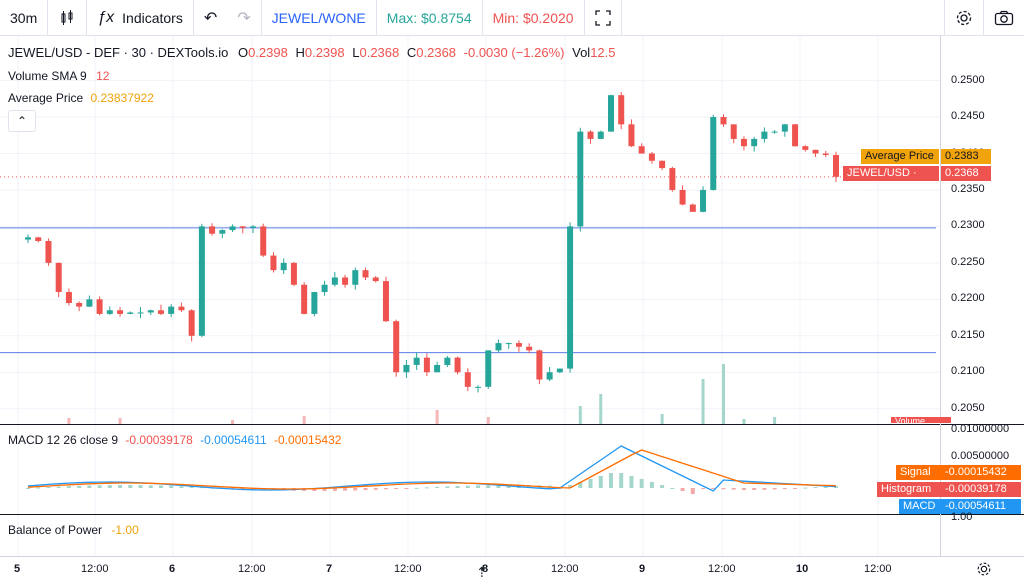 The image size is (1024, 584). What do you see at coordinates (512, 514) in the screenshot?
I see `pane-separator-bop` at bounding box center [512, 514].